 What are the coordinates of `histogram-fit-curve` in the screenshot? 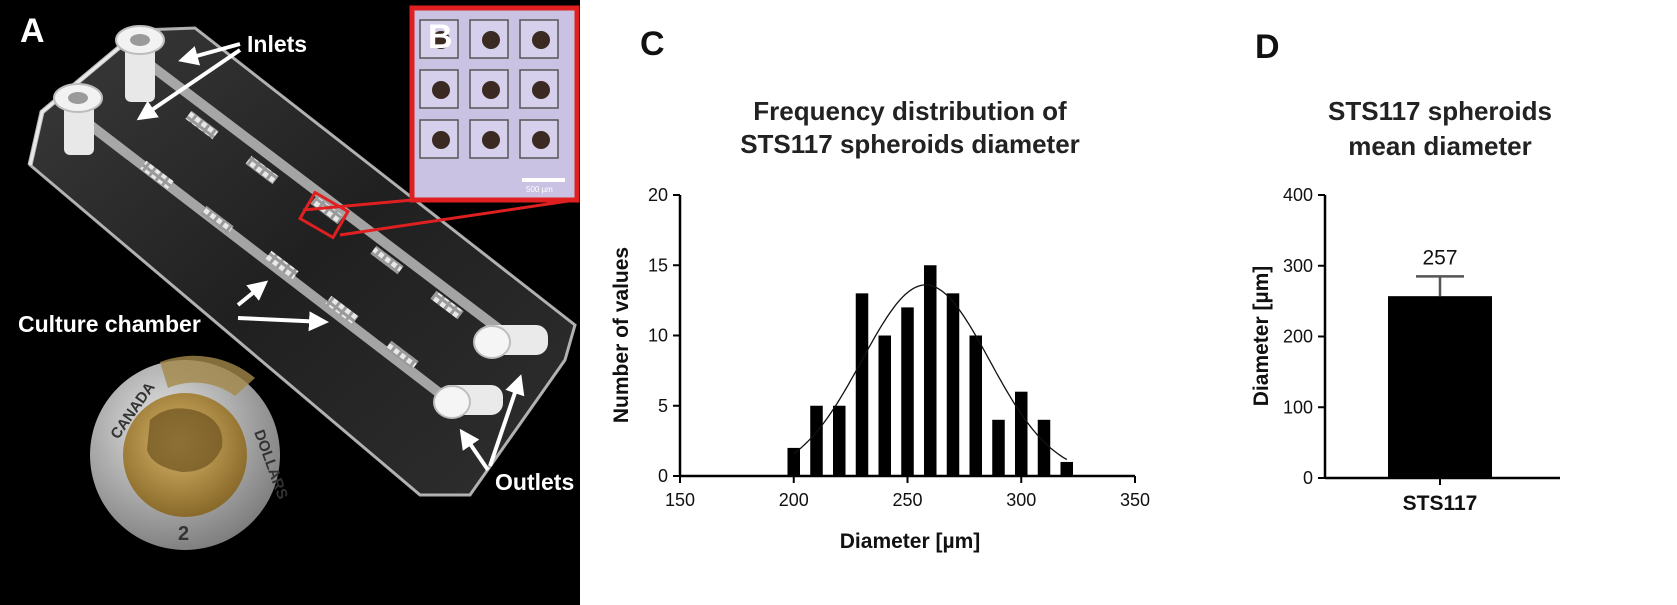 It's located at (930, 372).